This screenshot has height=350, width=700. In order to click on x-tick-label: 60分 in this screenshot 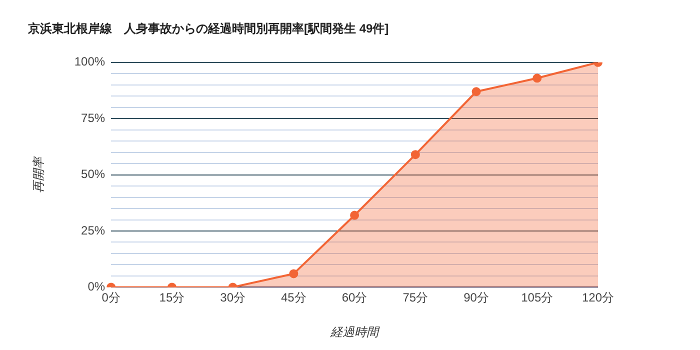, I will do `click(355, 297)`.